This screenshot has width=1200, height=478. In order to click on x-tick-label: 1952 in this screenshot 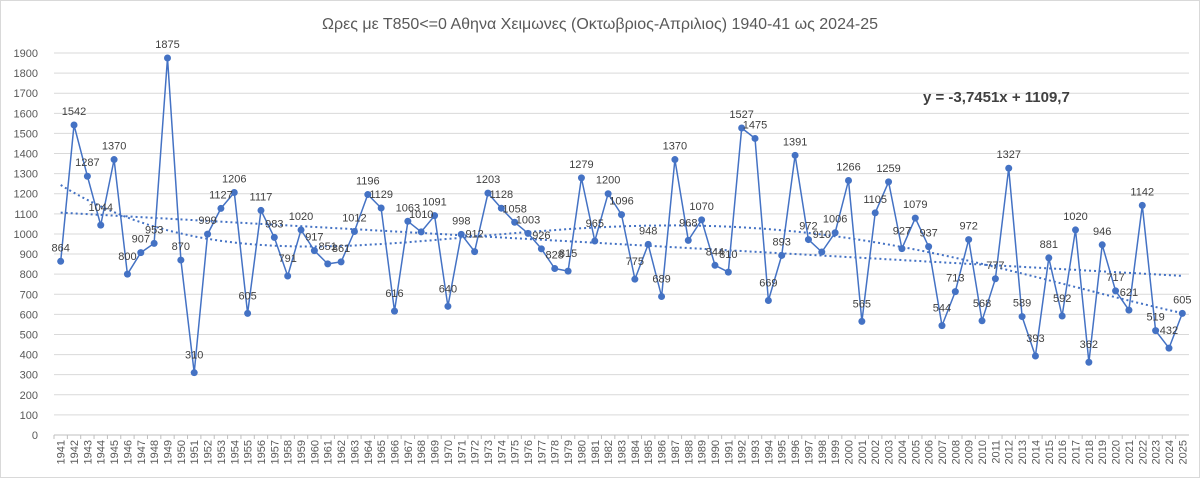, I will do `click(209, 452)`.